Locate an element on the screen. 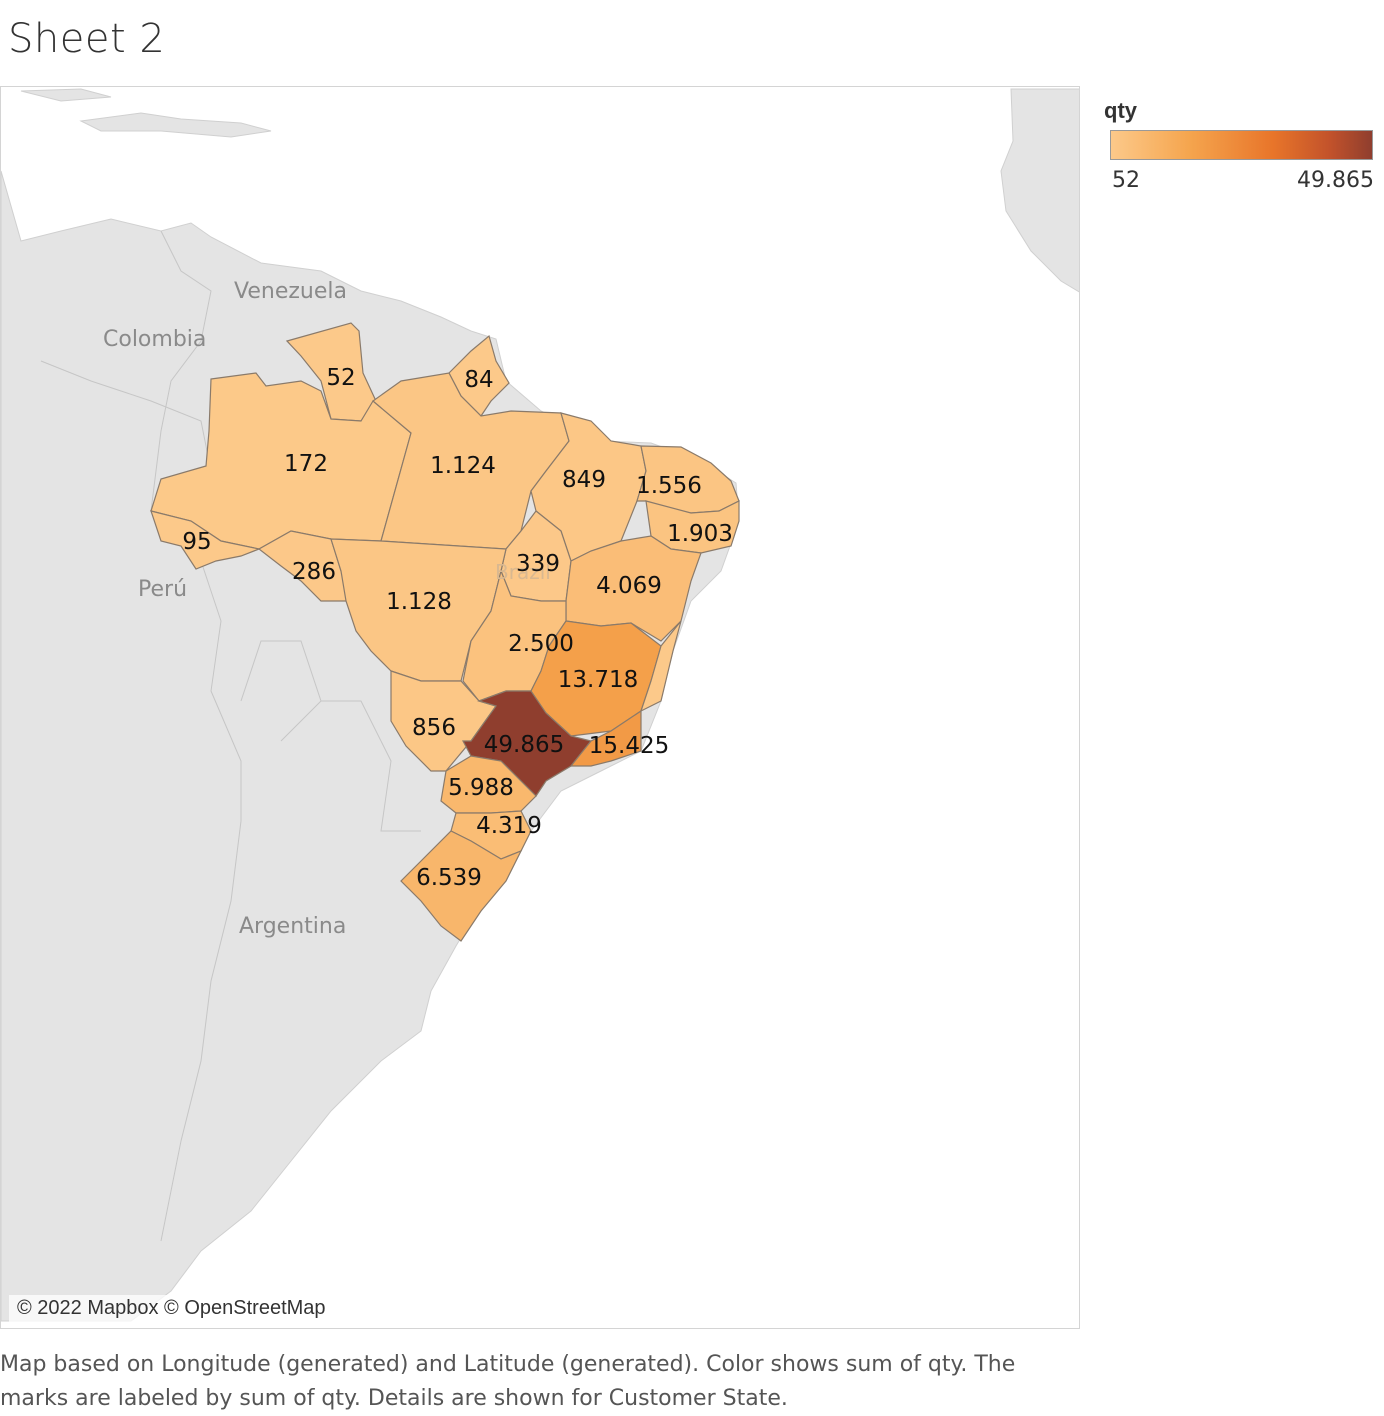 This screenshot has width=1384, height=1416. state-label-rr: 52 is located at coordinates (340, 378).